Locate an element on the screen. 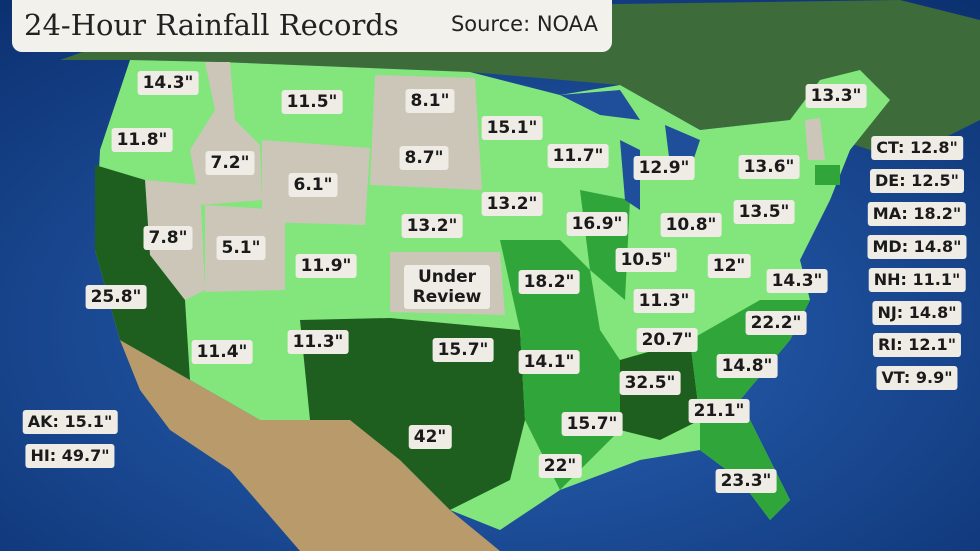  source: Source: NOAA is located at coordinates (524, 24).